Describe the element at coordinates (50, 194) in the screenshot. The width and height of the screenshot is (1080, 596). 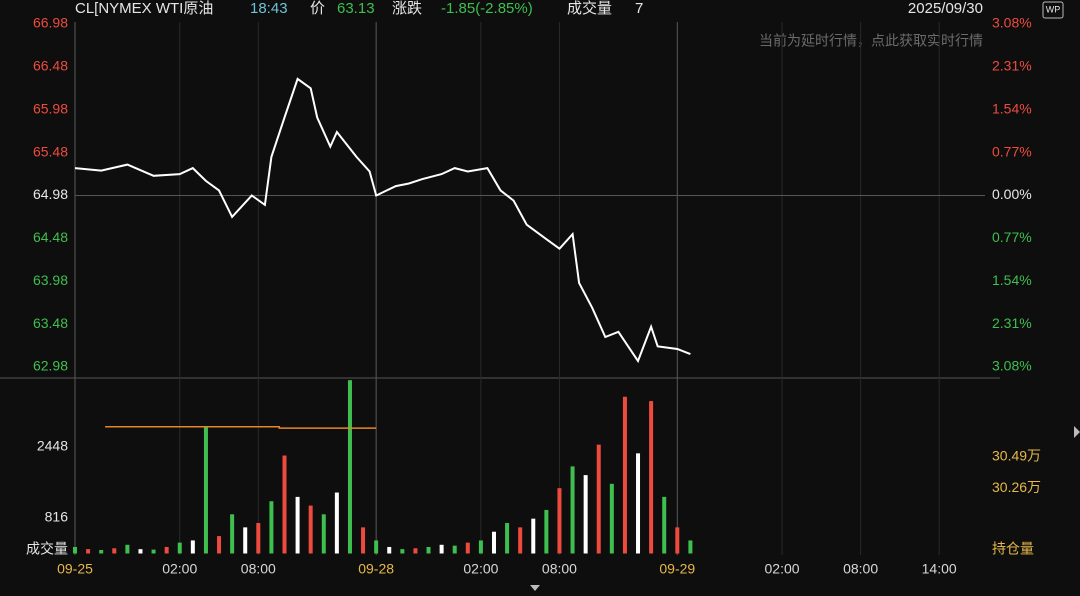
I see `y-tick-label: 64.98` at that location.